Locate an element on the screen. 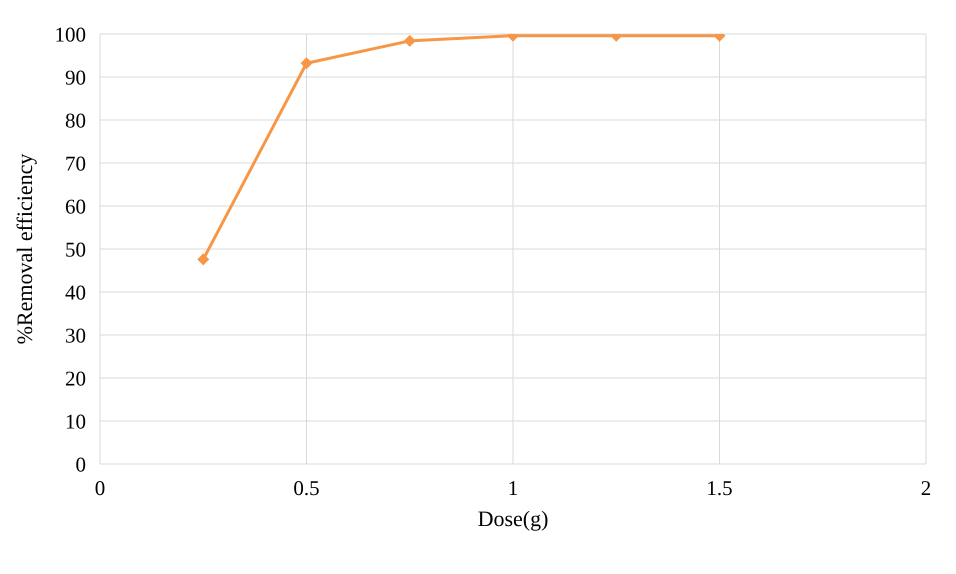 The height and width of the screenshot is (574, 956). x-tick-label: 0.5 is located at coordinates (306, 488).